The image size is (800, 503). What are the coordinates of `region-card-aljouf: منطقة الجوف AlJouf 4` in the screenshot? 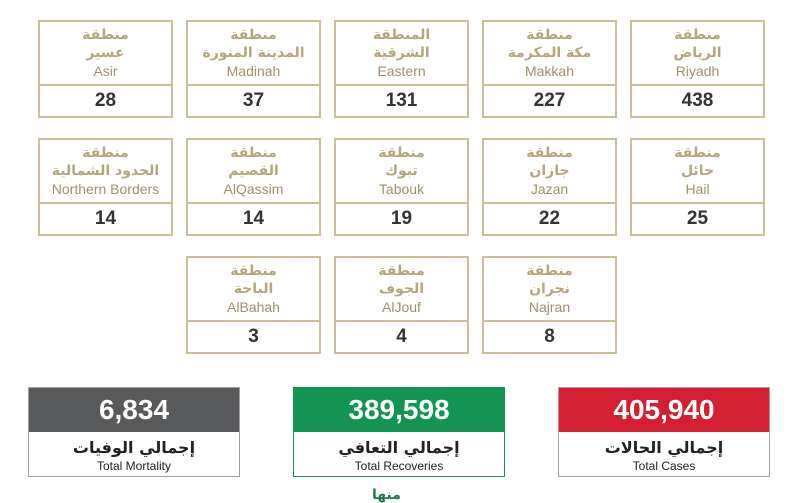 It's located at (401, 305).